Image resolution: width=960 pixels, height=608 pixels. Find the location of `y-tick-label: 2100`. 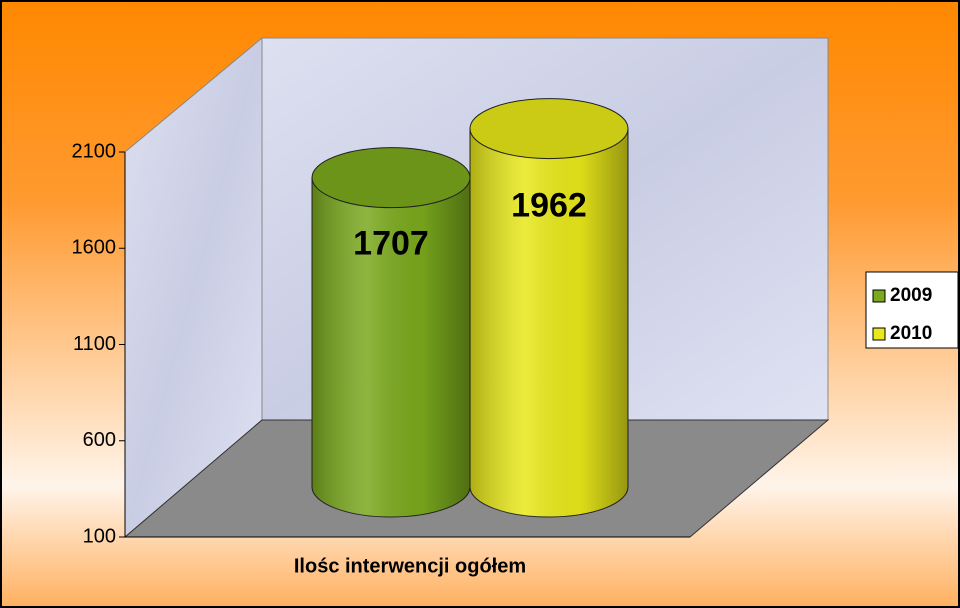

y-tick-label: 2100 is located at coordinates (94, 151).